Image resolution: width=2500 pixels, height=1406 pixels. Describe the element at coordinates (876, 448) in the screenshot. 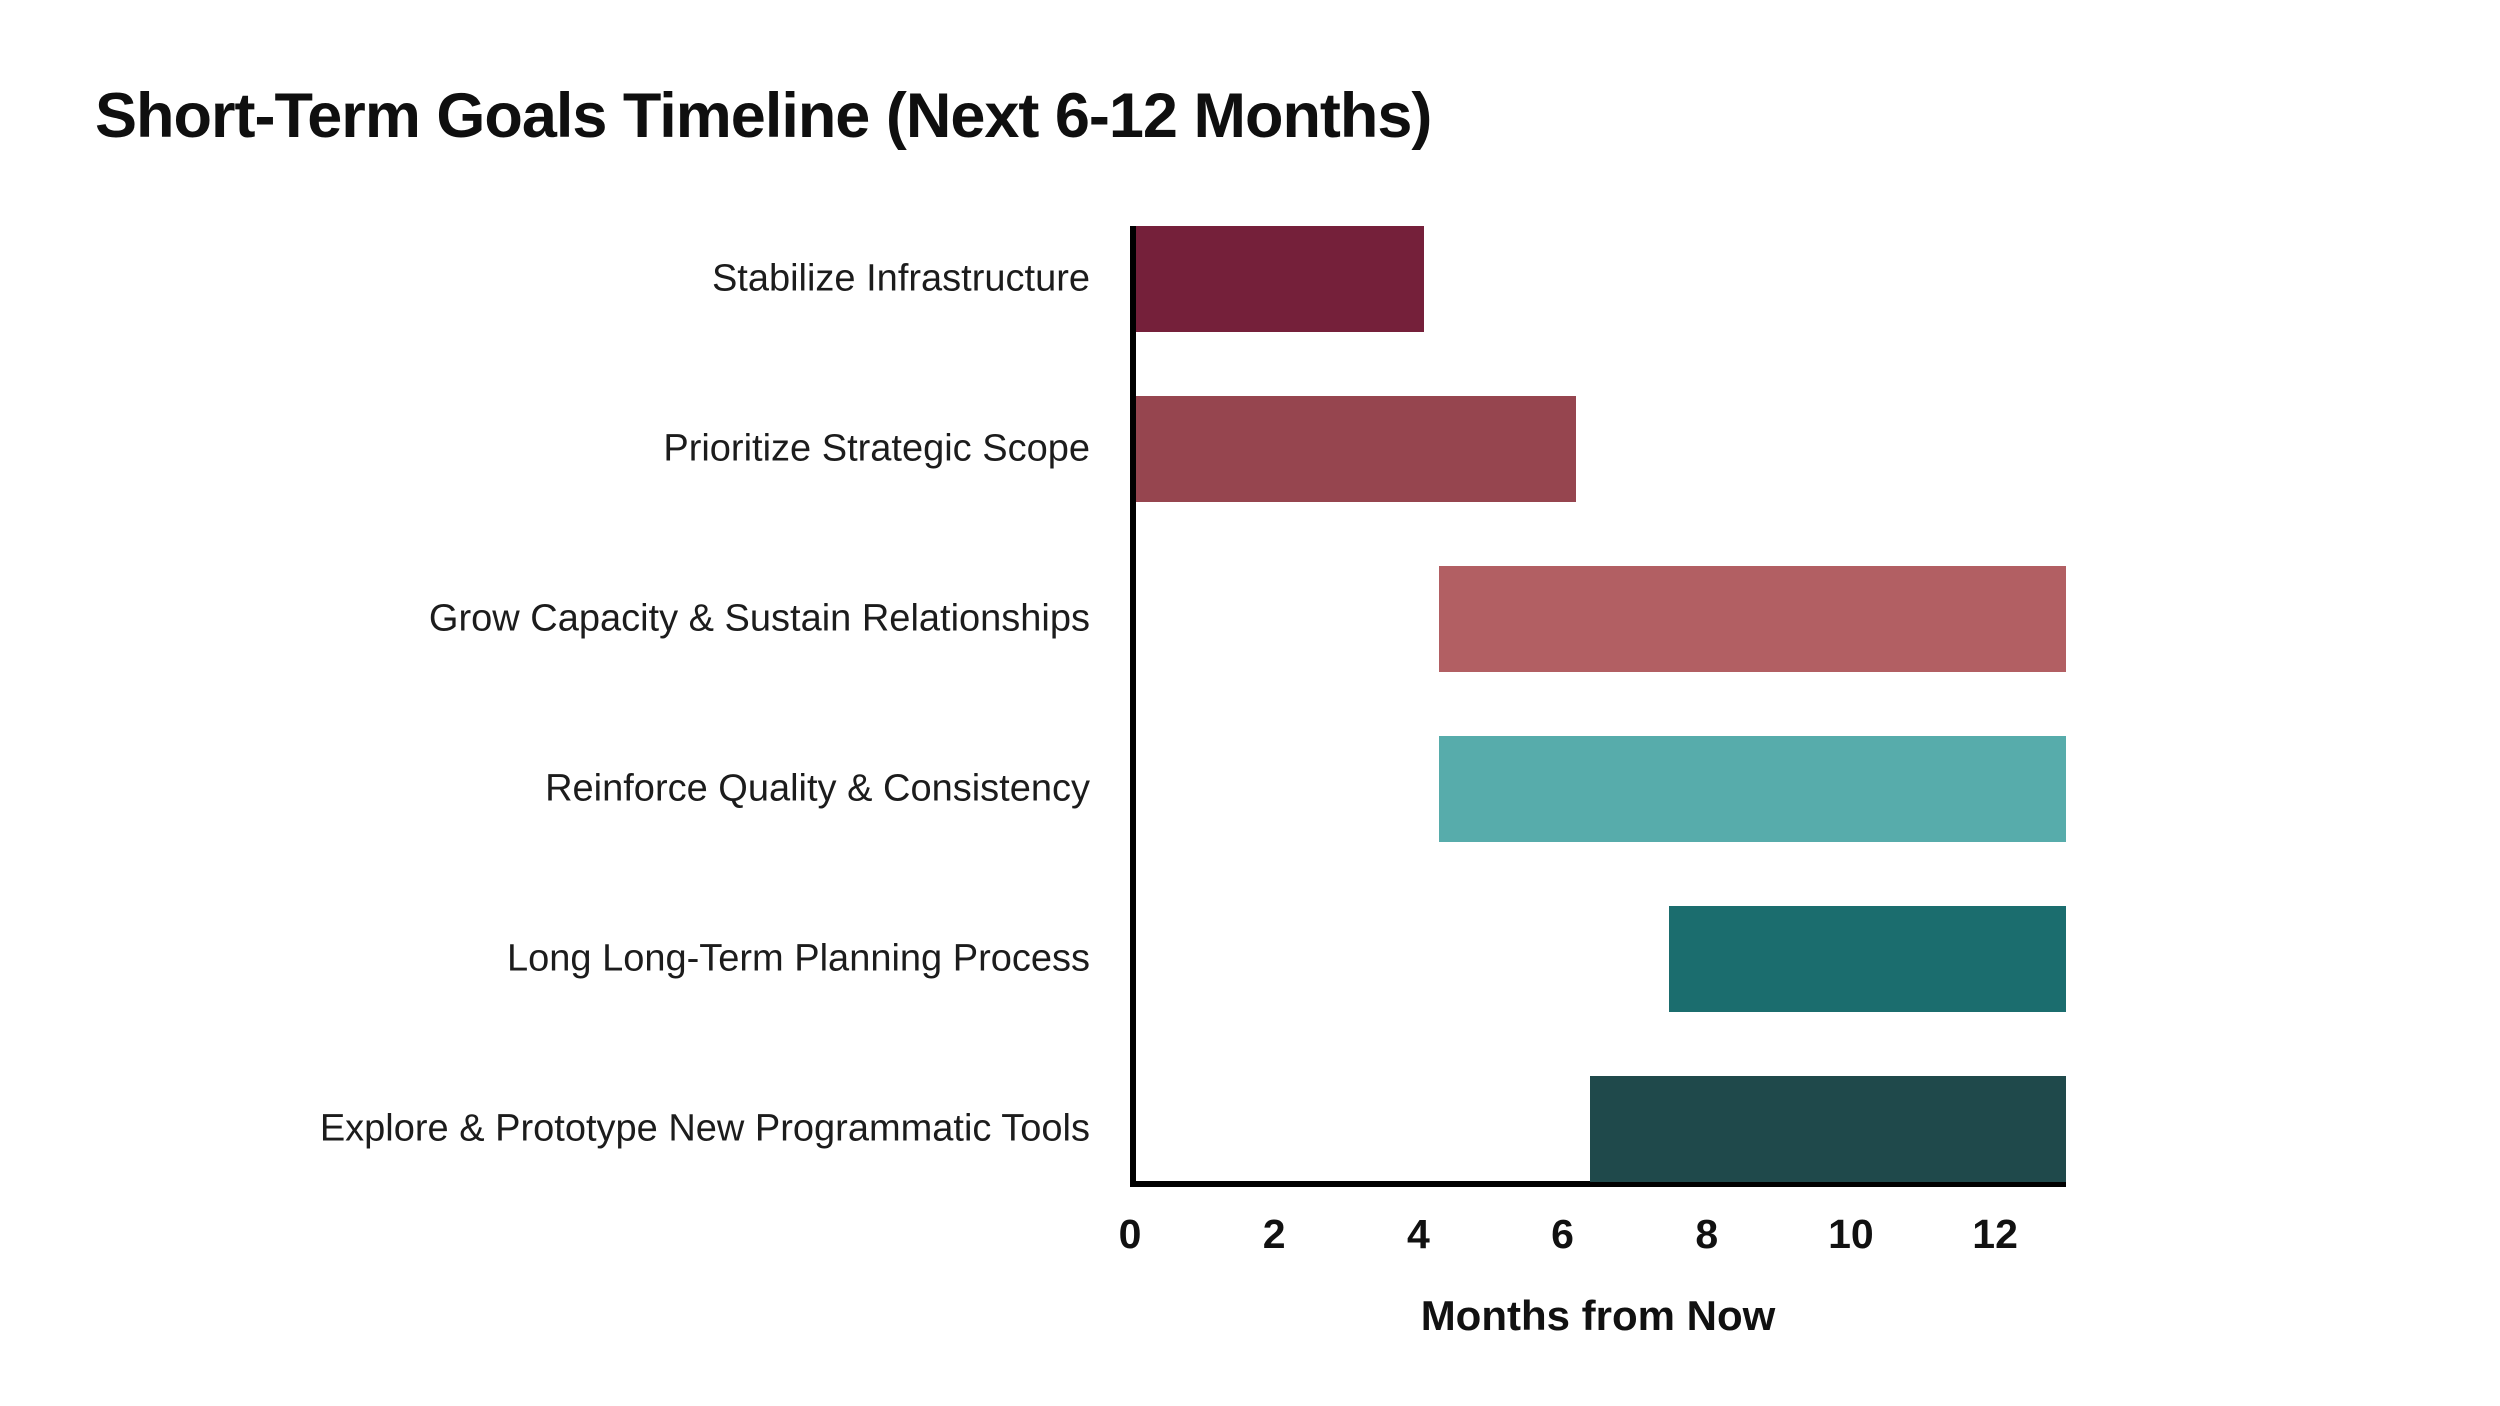

I see `category-label: Prioritize Strategic Scope` at that location.